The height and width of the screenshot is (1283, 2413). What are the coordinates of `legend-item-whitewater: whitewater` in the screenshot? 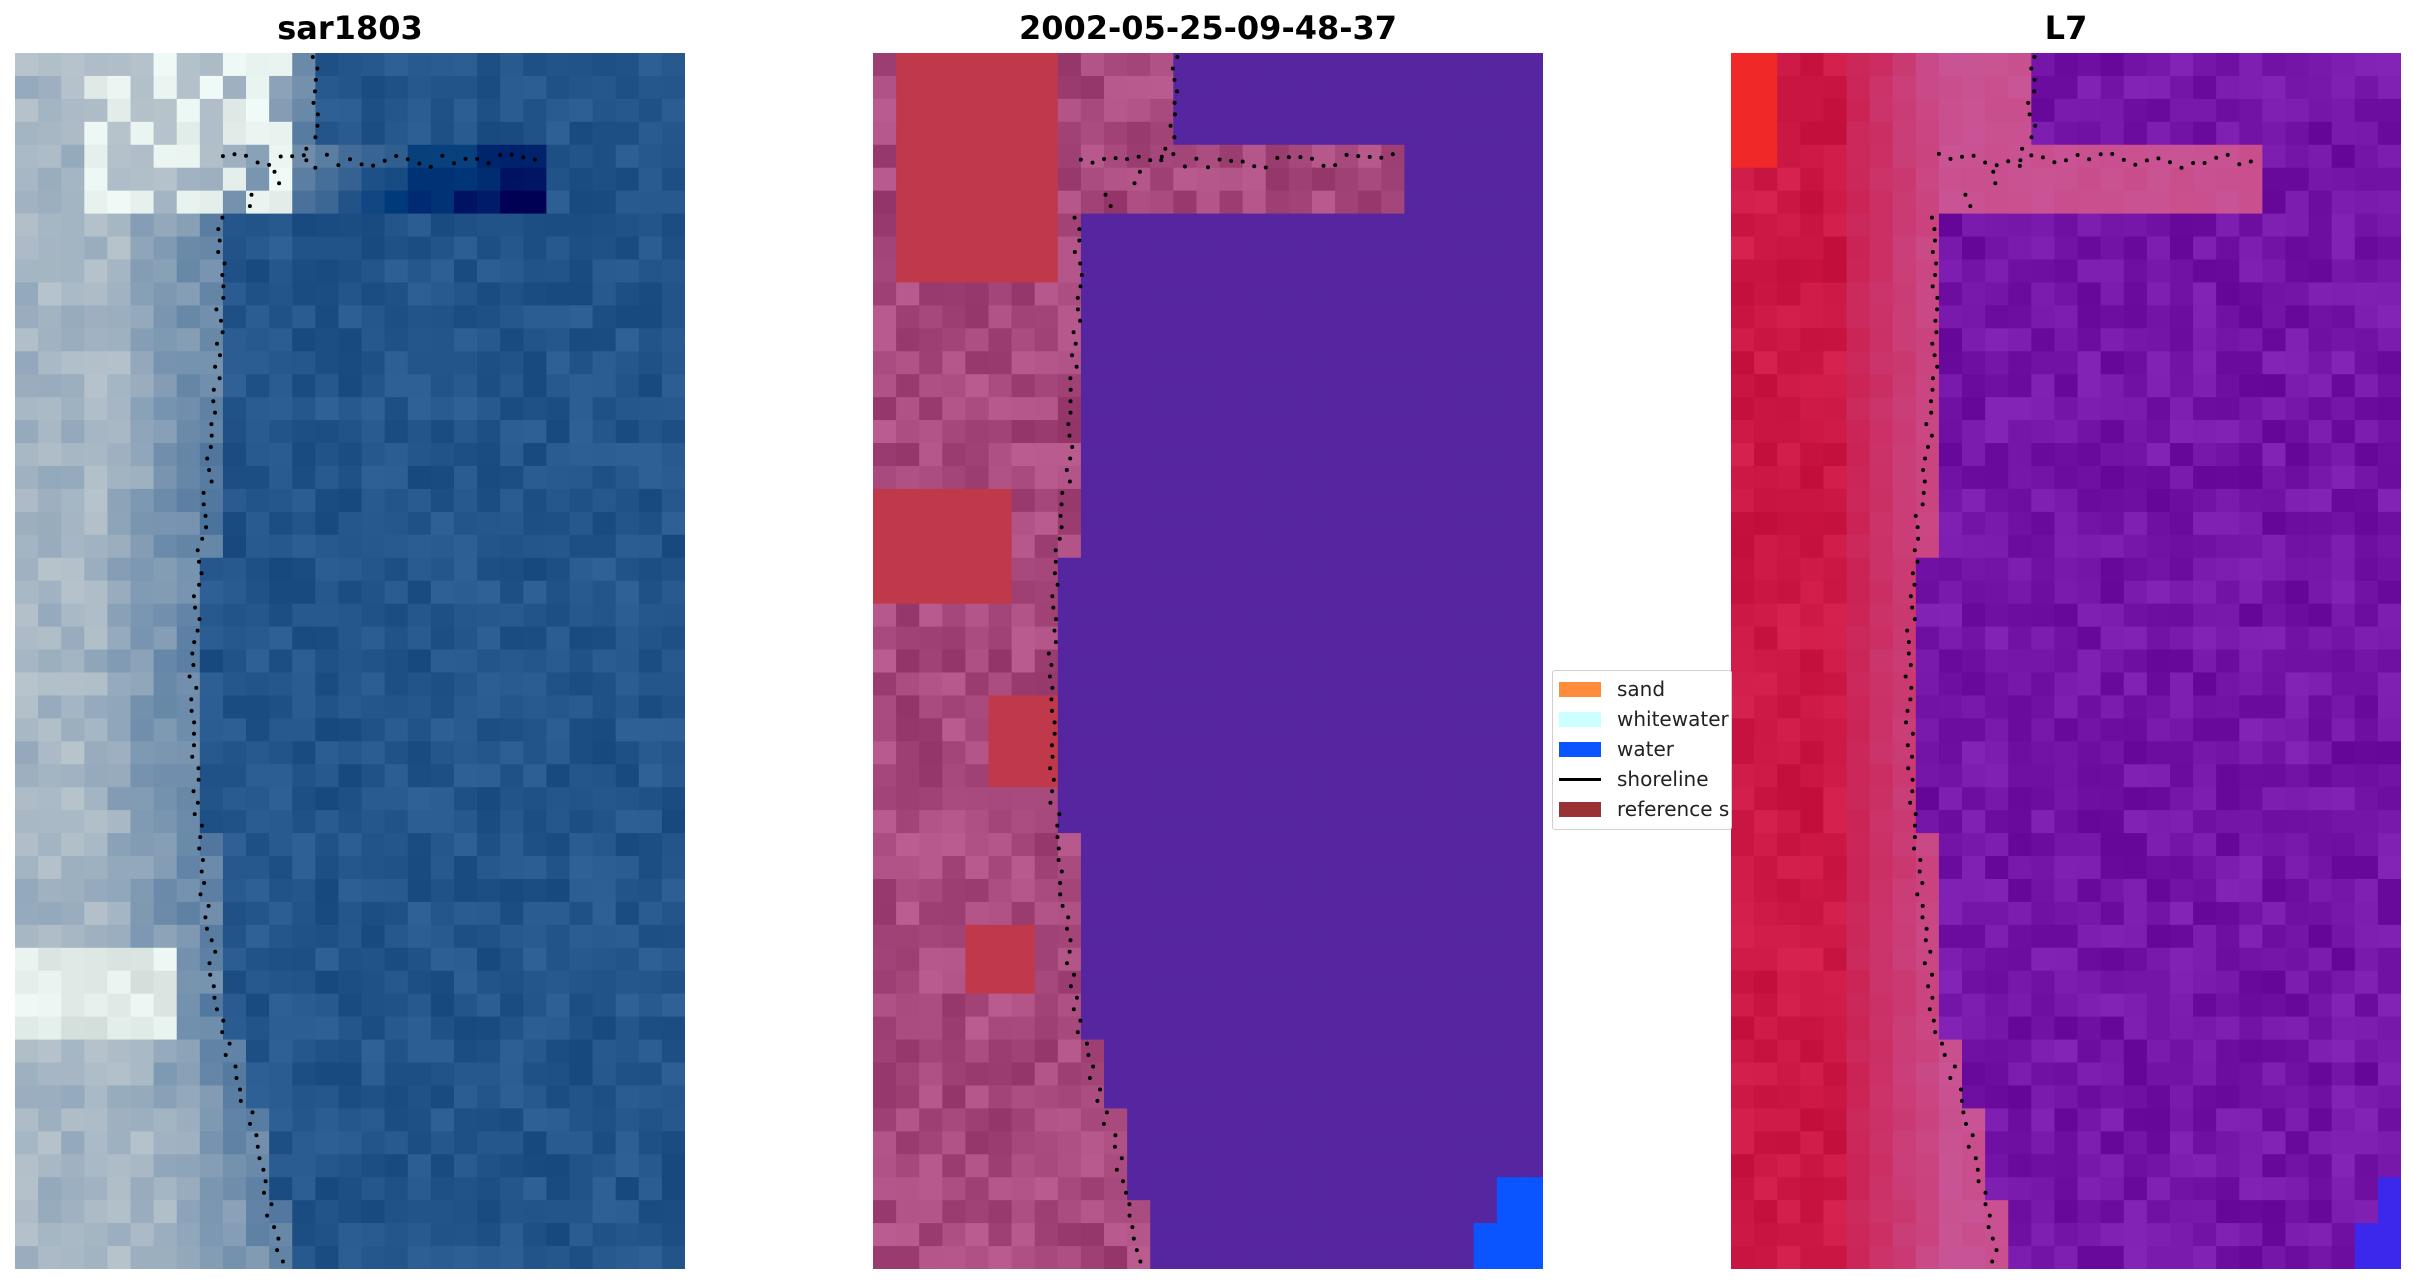 It's located at (1644, 719).